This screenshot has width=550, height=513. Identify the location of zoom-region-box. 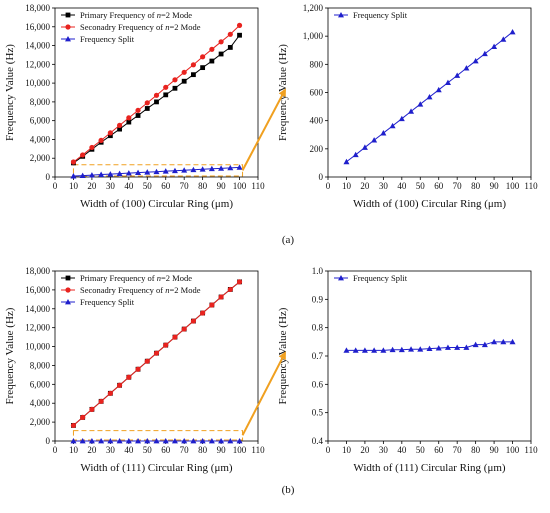
(158, 435).